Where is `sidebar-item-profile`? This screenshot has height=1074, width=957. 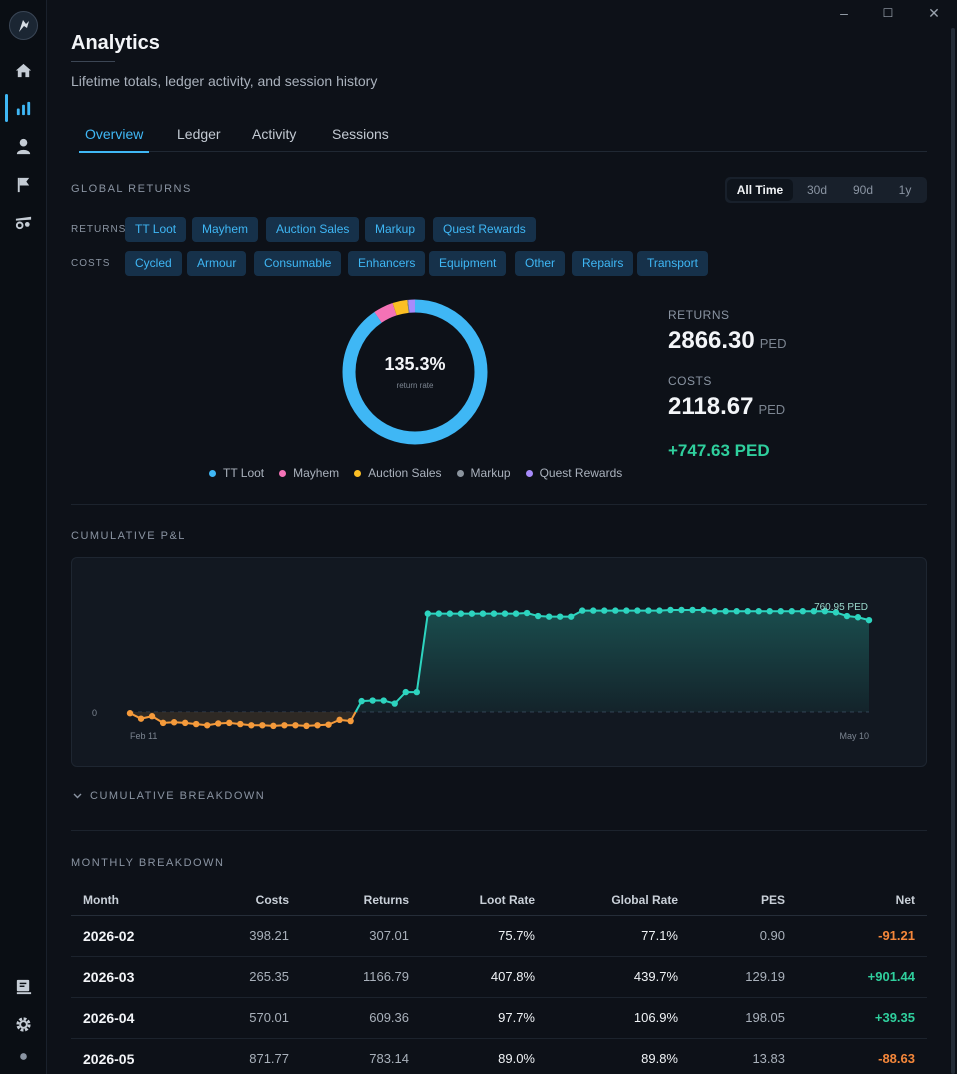
sidebar-item-profile is located at coordinates (23, 146).